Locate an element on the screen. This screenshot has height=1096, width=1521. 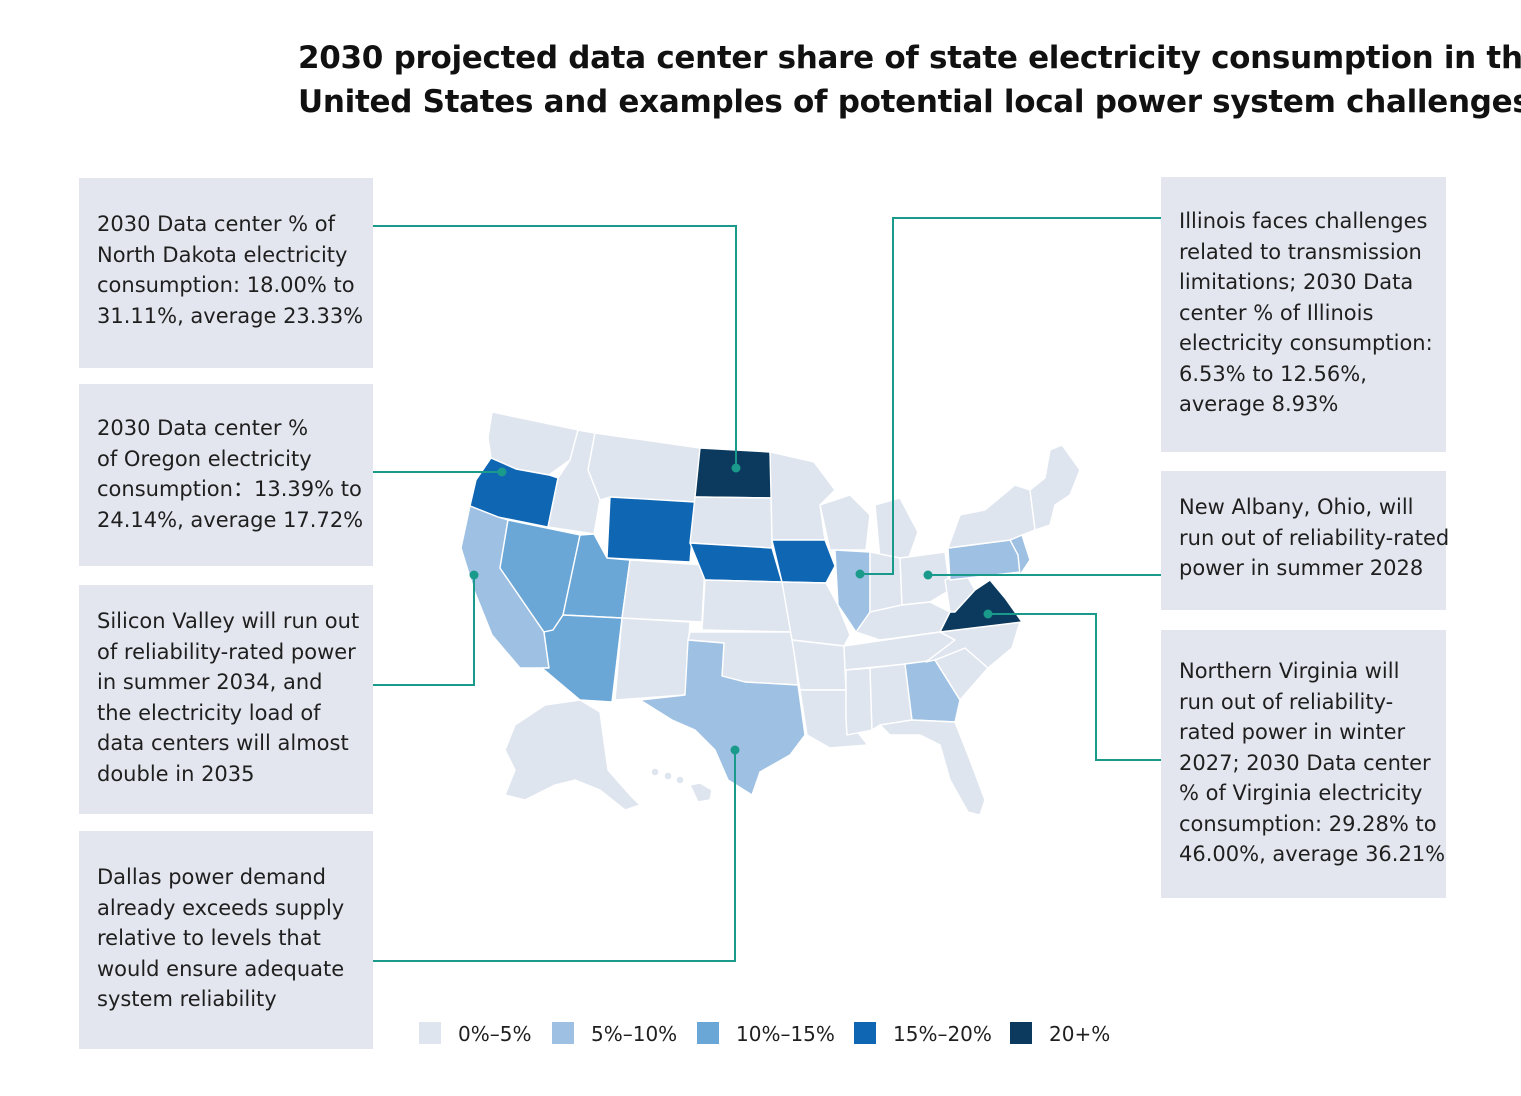
callout-line: related to transmission is located at coordinates (1300, 251).